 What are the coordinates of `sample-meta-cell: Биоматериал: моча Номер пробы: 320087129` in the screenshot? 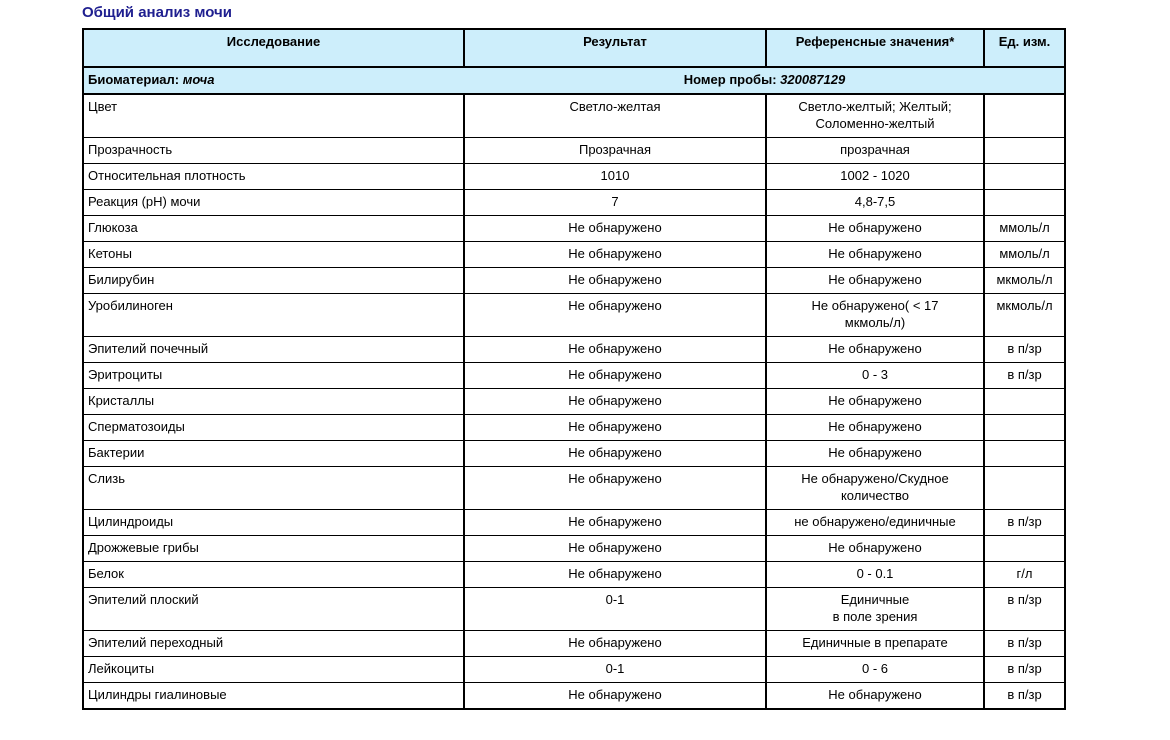 It's located at (574, 80).